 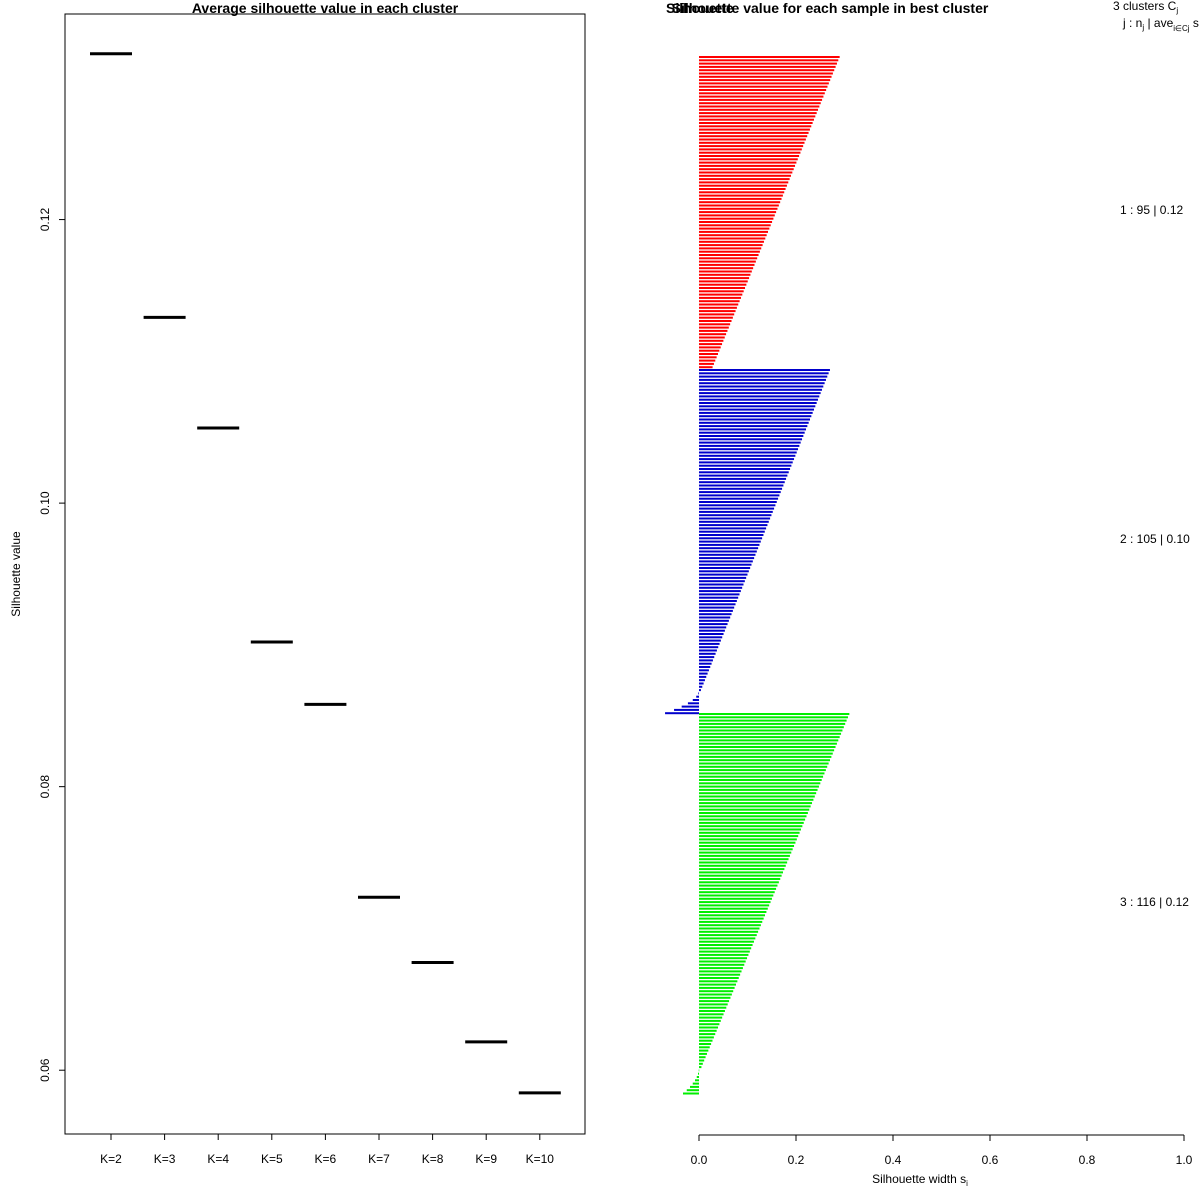 I want to click on left-x-tick-label: K=4, so click(x=218, y=1159).